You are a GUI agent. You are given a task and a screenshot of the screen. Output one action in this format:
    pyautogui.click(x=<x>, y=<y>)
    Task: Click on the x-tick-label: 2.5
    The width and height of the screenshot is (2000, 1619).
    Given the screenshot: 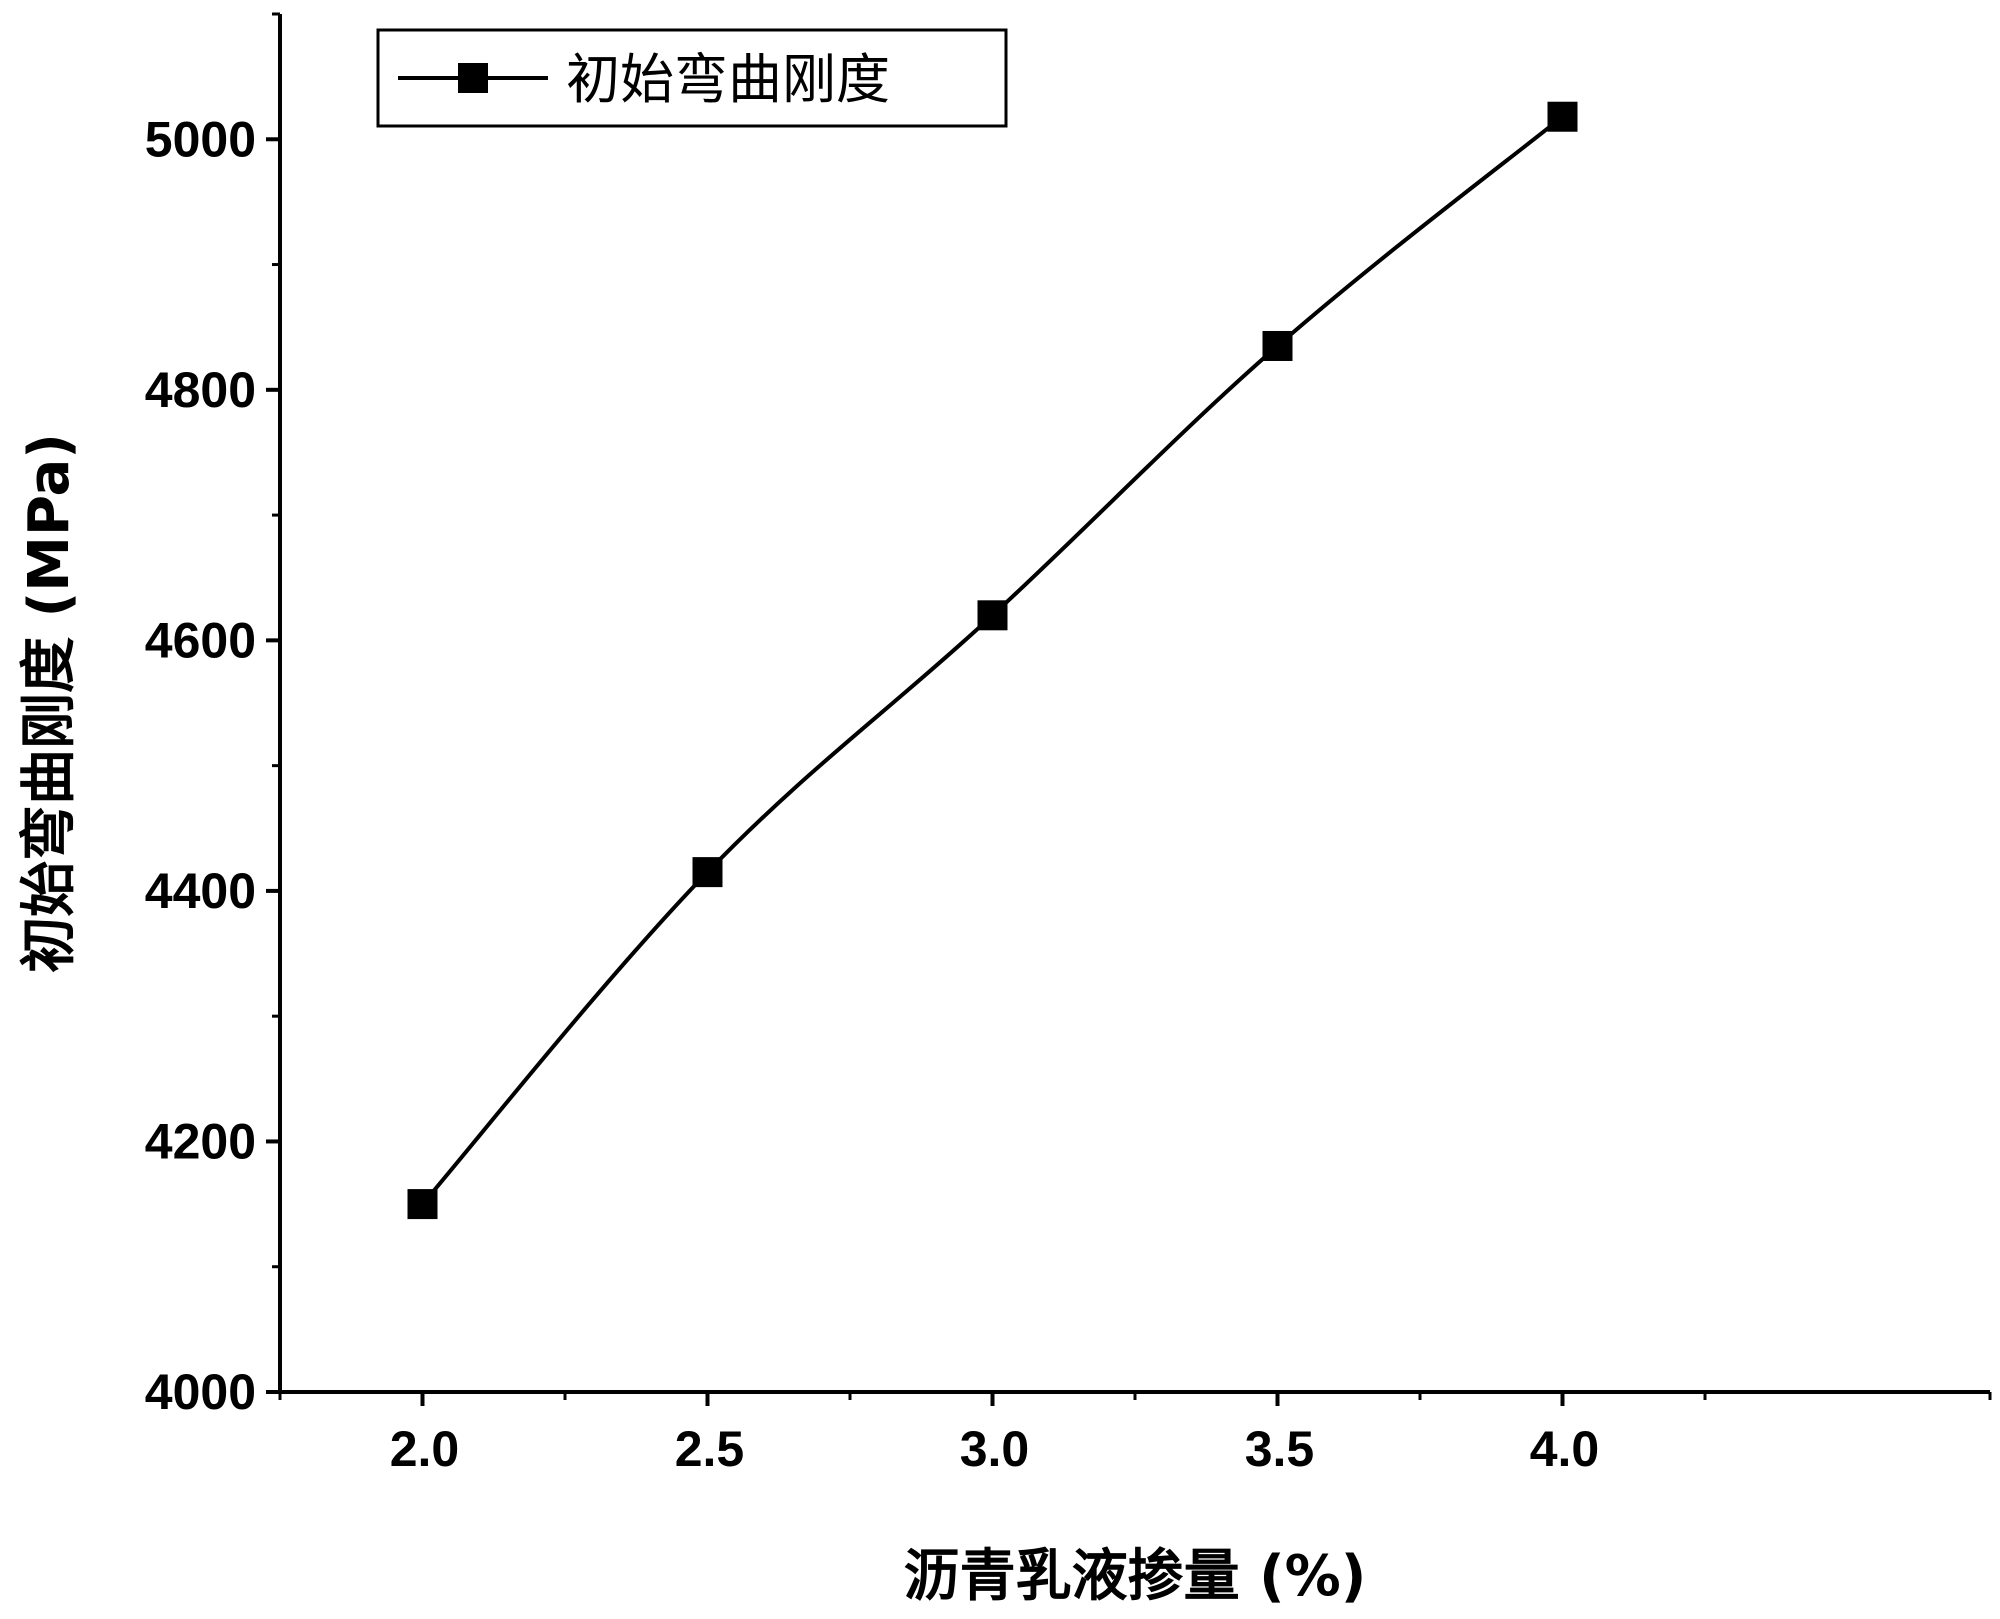 What is the action you would take?
    pyautogui.click(x=710, y=1449)
    